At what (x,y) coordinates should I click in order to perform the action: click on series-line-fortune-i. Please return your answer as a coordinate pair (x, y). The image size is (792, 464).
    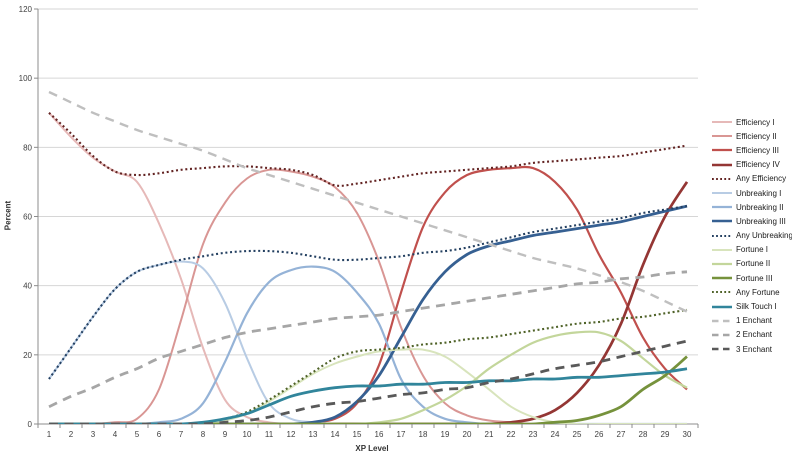
    Looking at the image, I should click on (368, 386).